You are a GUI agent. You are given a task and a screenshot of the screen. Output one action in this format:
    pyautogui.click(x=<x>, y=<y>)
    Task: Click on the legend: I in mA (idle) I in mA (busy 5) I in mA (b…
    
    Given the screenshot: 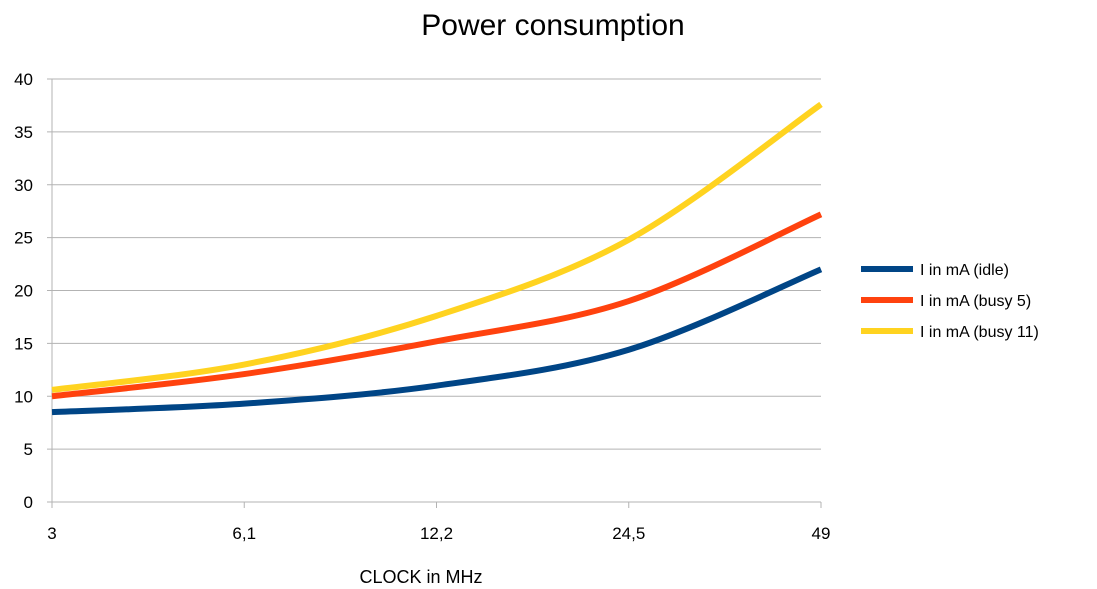 What is the action you would take?
    pyautogui.click(x=950, y=301)
    